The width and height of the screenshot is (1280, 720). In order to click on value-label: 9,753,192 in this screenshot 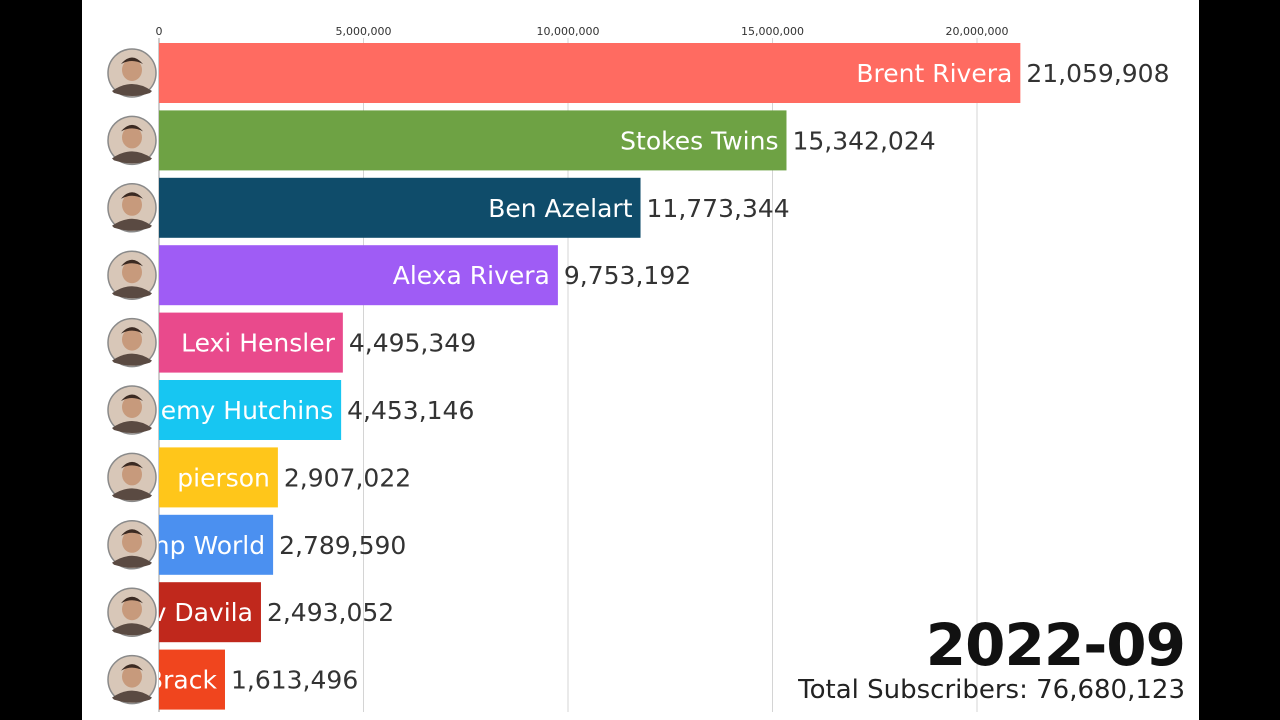, I will do `click(627, 275)`.